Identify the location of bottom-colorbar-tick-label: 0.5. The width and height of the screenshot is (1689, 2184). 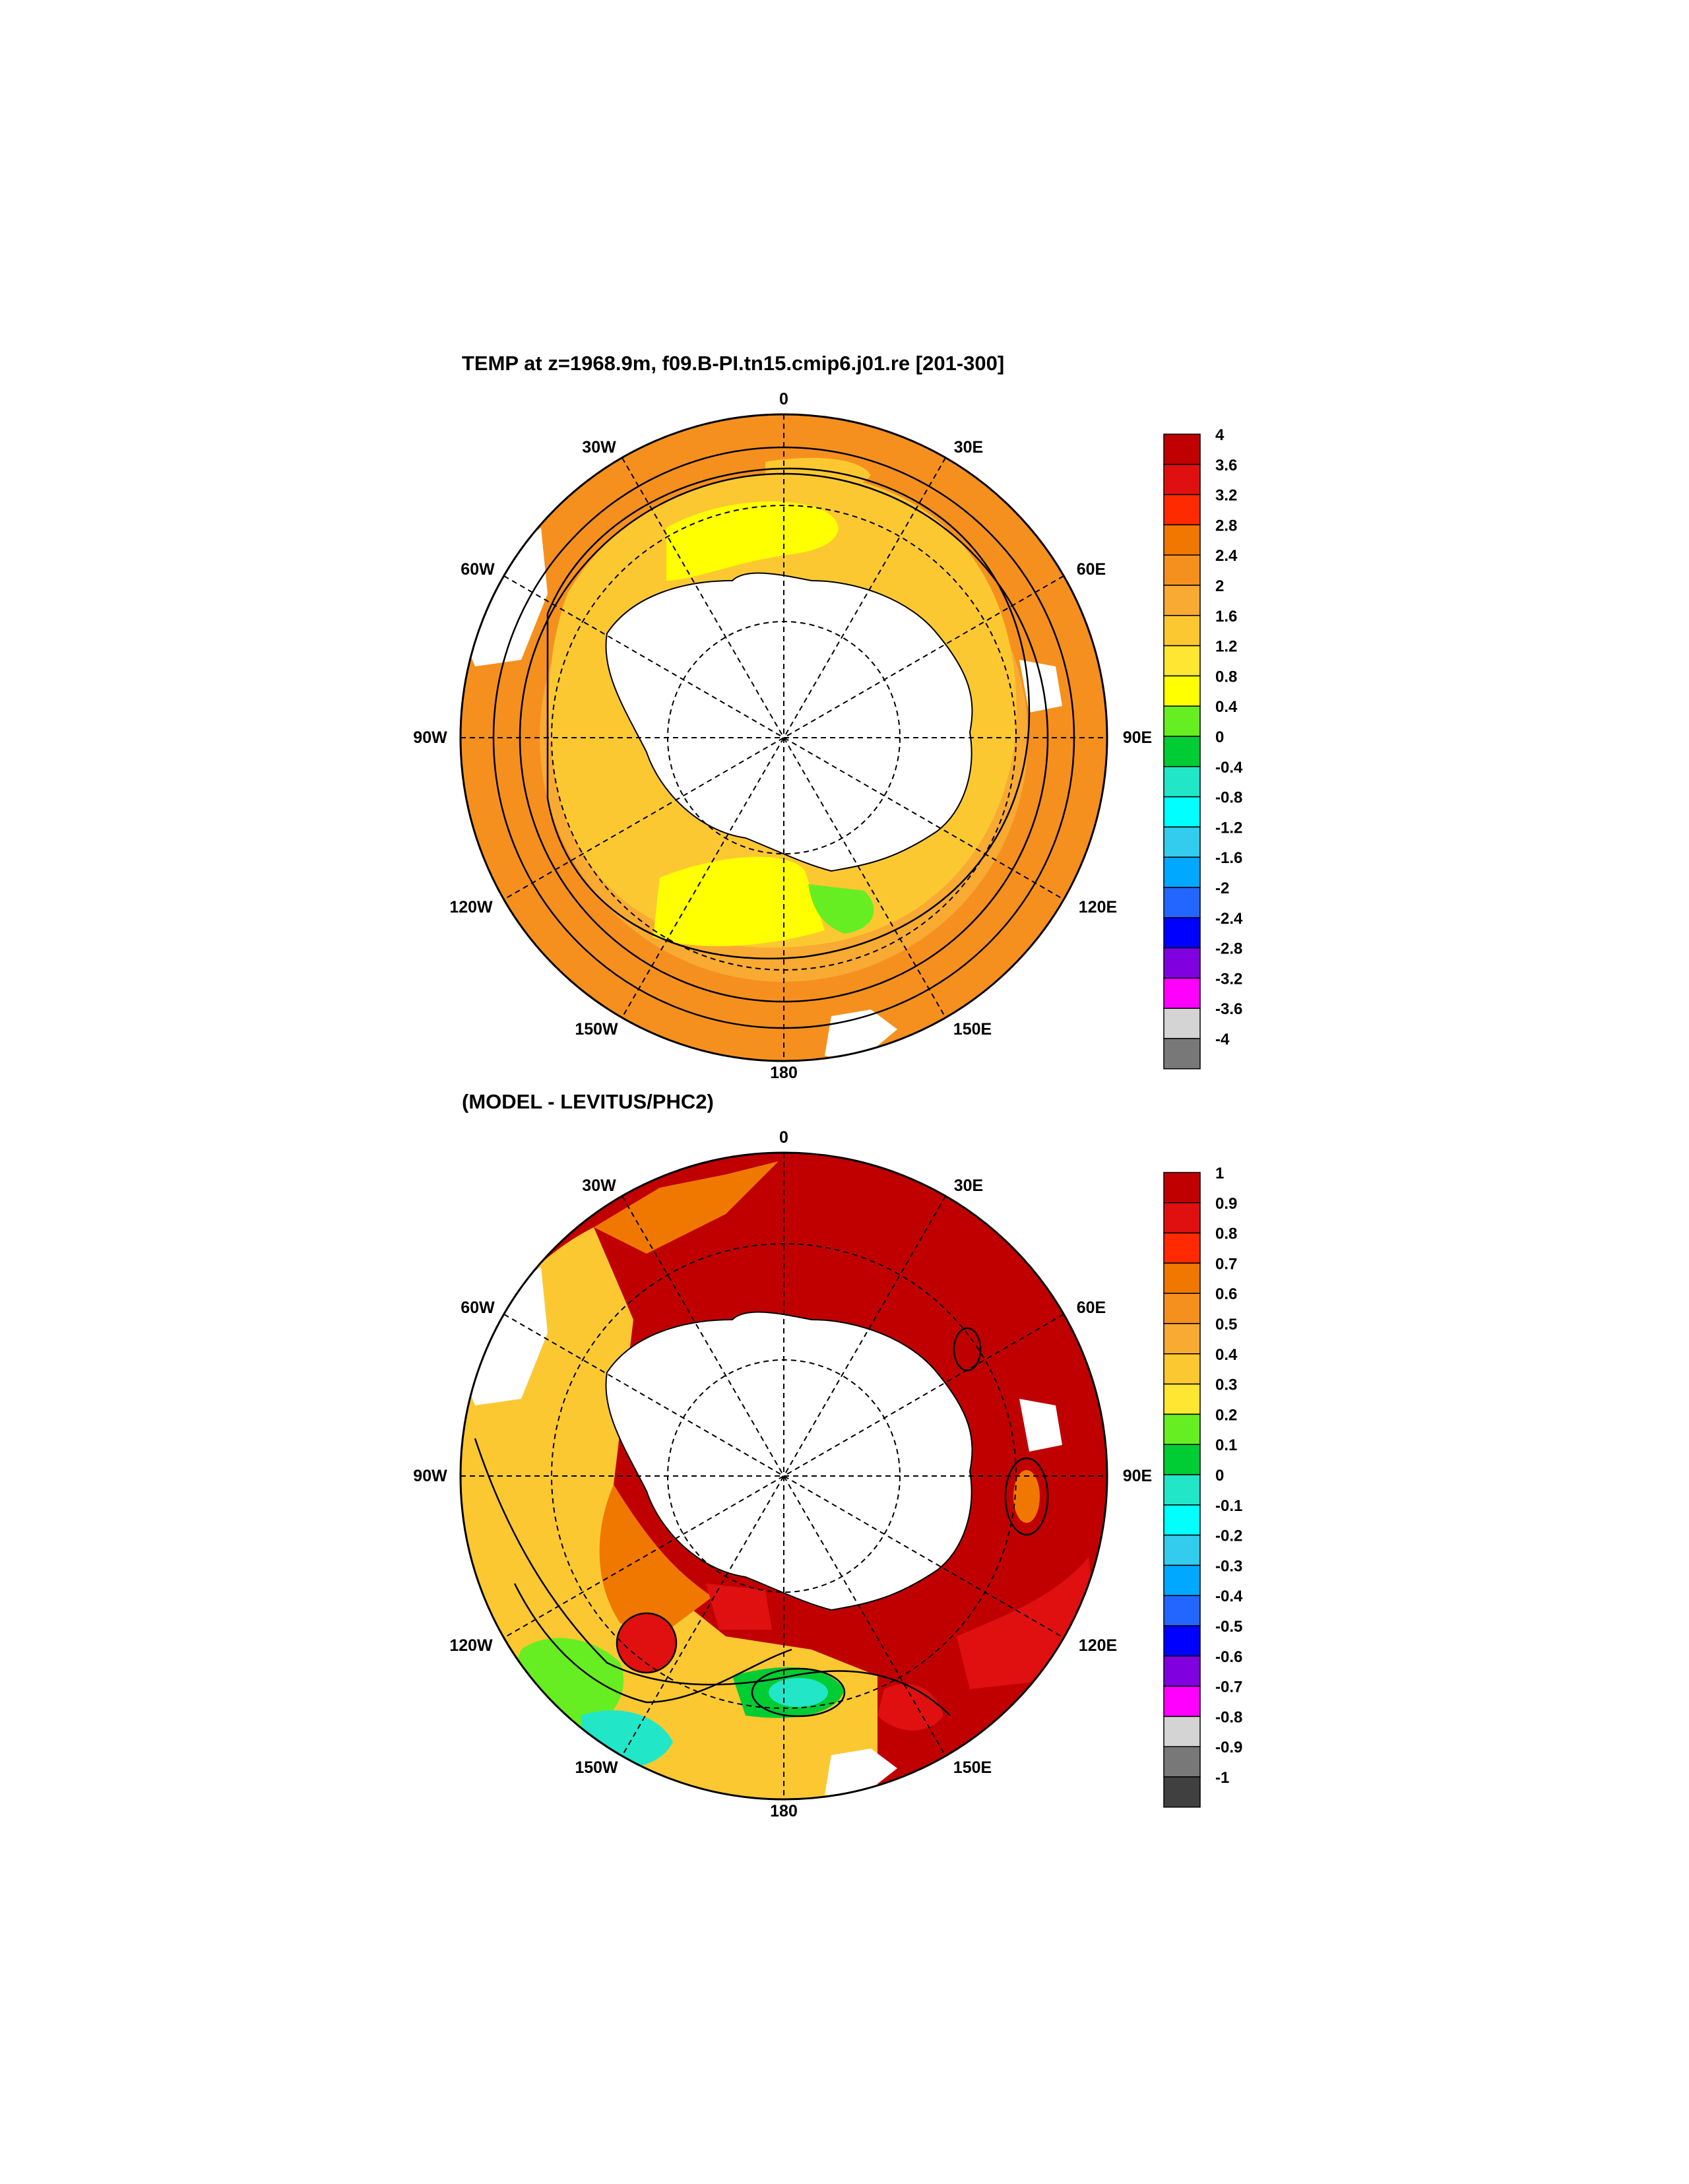
(1226, 1324).